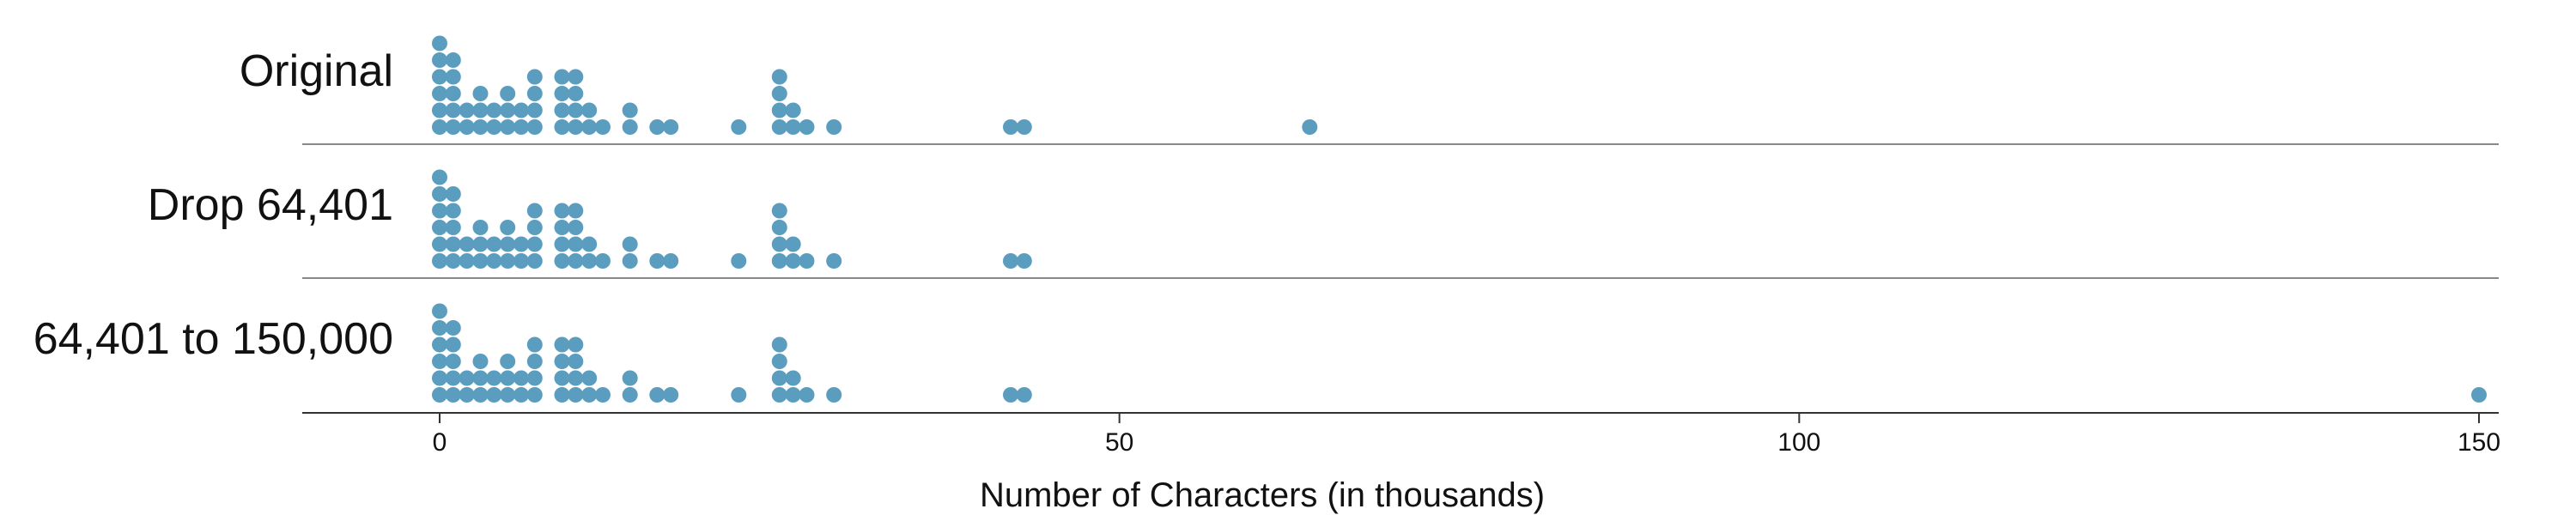 This screenshot has width=2576, height=515. What do you see at coordinates (316, 71) in the screenshot?
I see `row-label: Original` at bounding box center [316, 71].